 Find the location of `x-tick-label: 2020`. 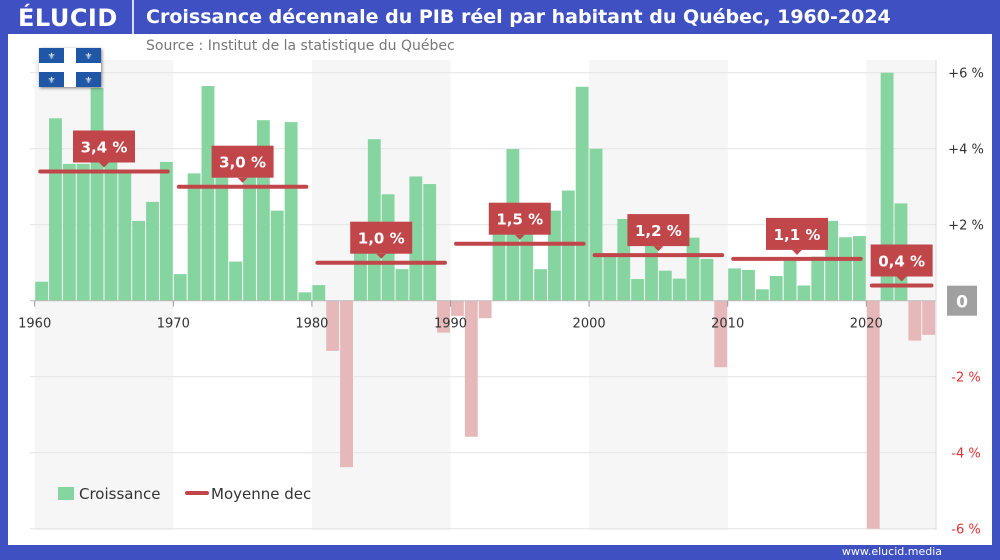

x-tick-label: 2020 is located at coordinates (866, 324).